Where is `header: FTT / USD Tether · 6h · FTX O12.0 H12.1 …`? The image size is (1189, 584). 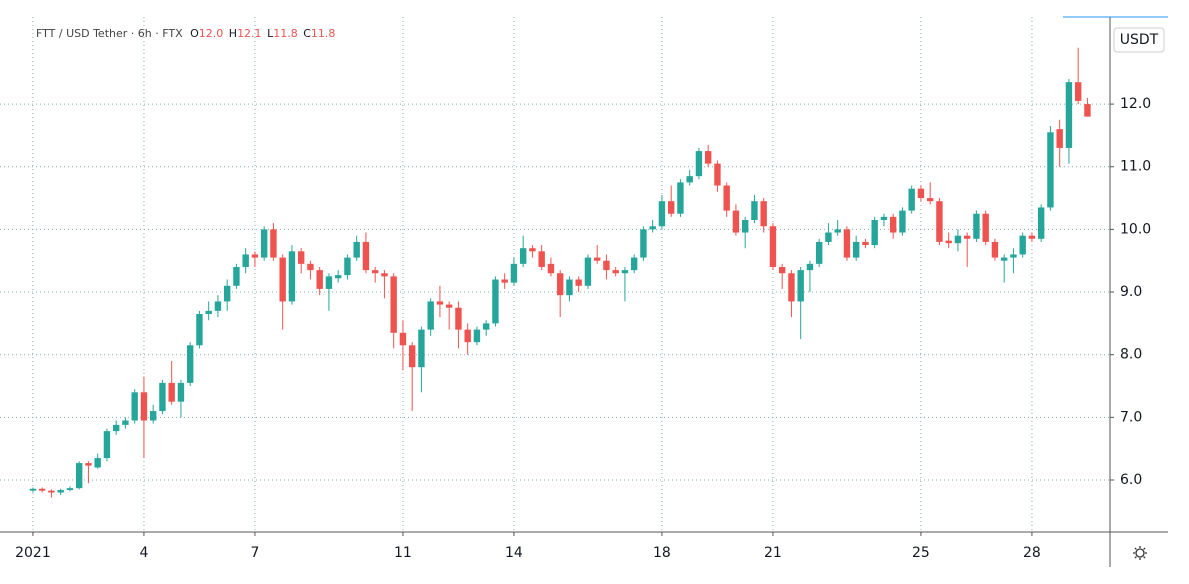
header: FTT / USD Tether · 6h · FTX O12.0 H12.1 … is located at coordinates (185, 33).